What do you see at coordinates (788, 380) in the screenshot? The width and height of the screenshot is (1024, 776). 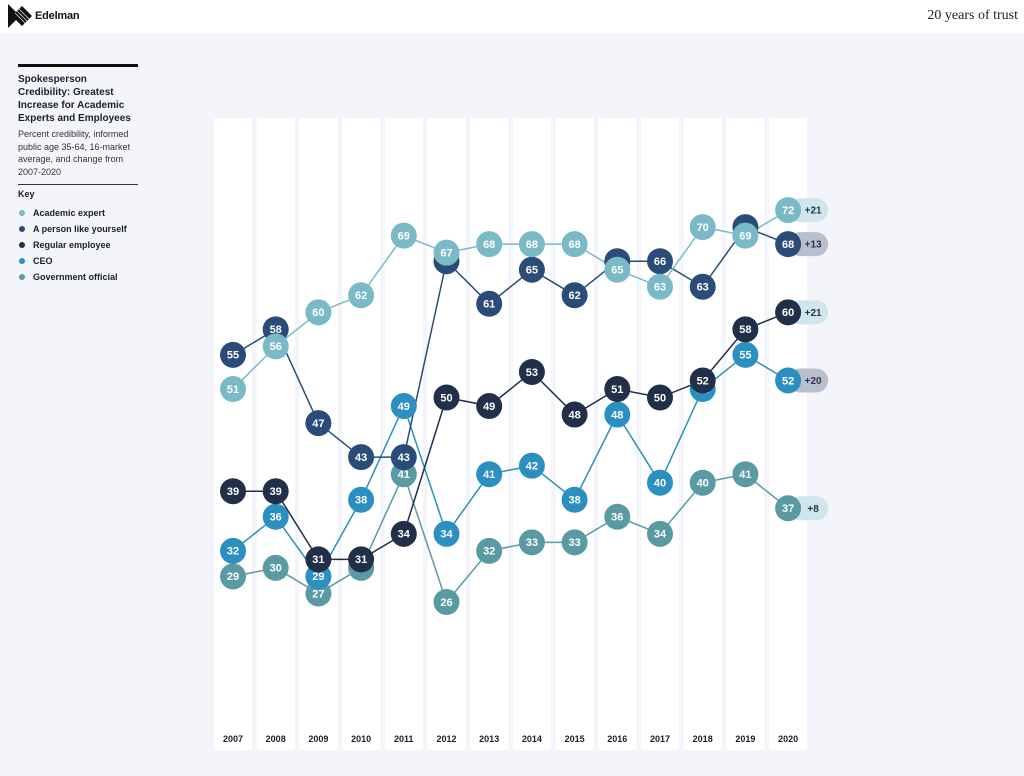 I see `data-point-ceo: 52` at bounding box center [788, 380].